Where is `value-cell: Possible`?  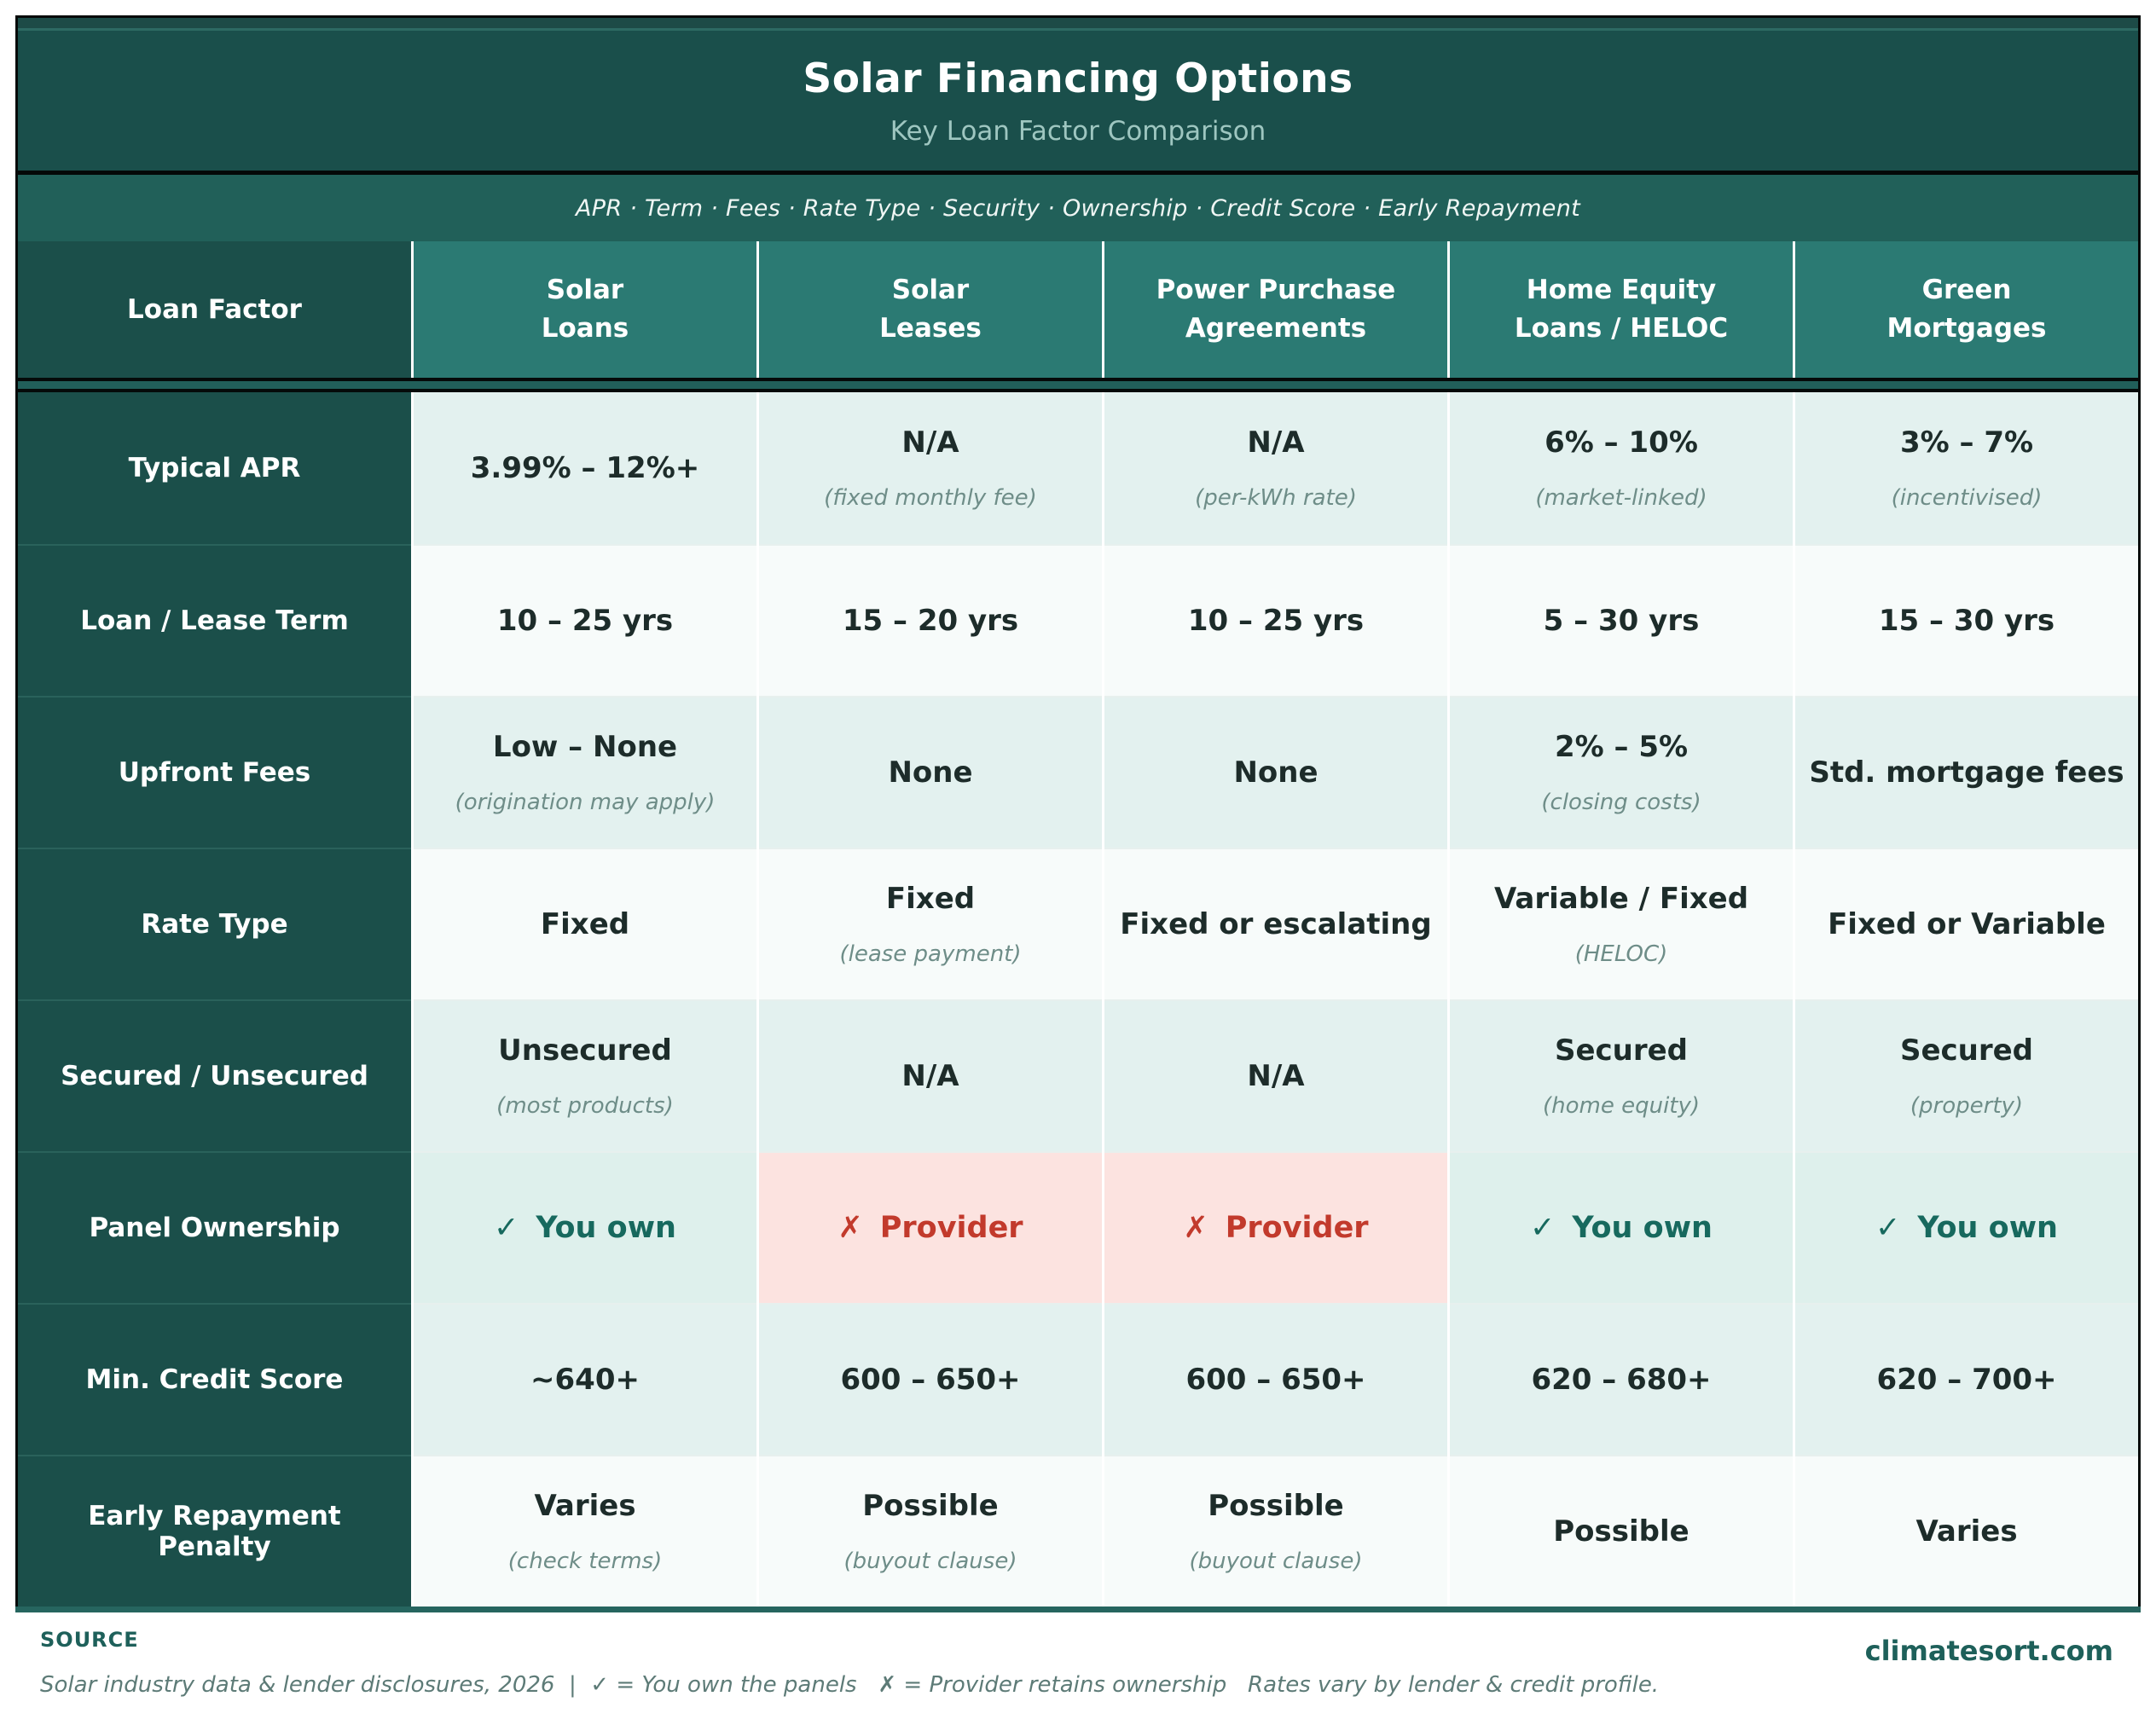
value-cell: Possible is located at coordinates (1621, 1531).